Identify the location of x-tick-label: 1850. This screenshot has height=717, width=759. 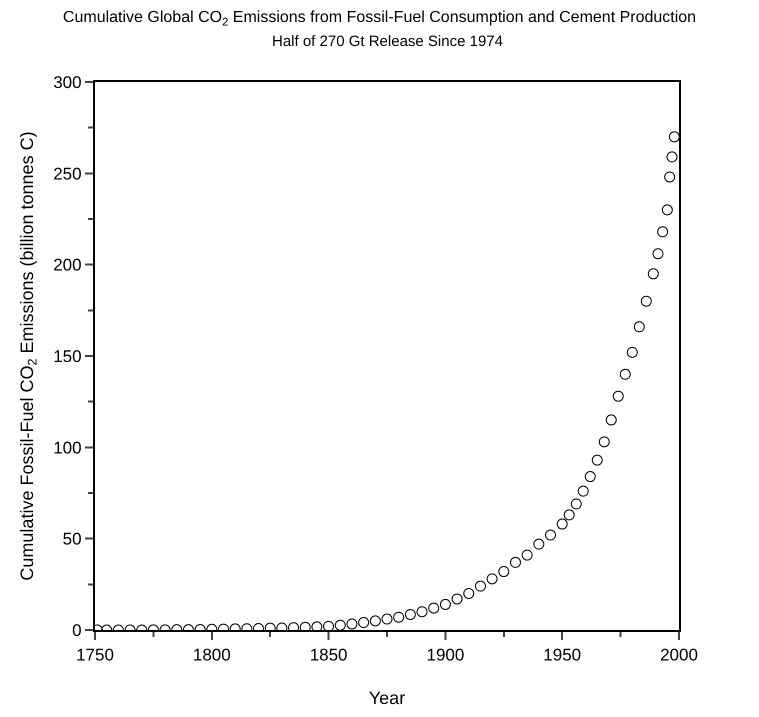
(329, 654).